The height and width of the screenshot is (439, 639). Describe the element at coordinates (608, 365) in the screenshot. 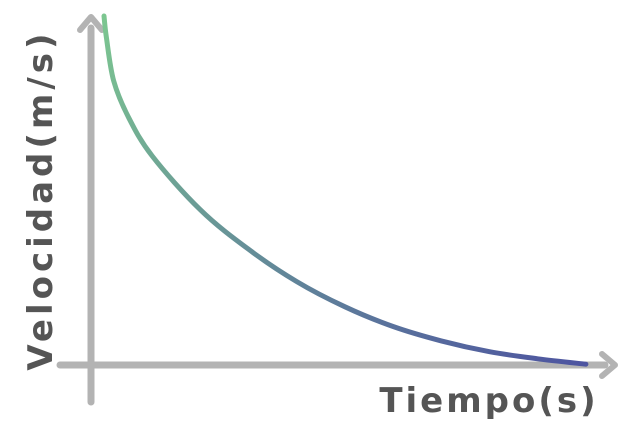

I see `x-axis-arrow-icon` at that location.